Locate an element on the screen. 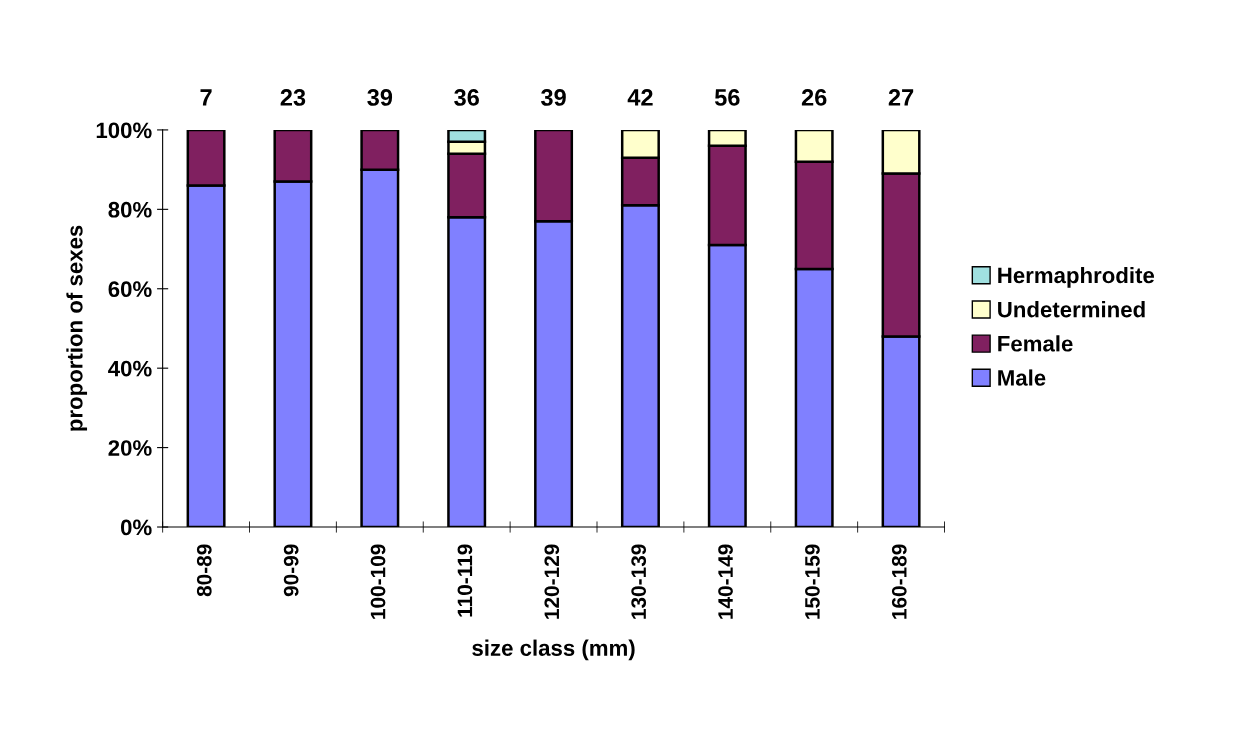 Image resolution: width=1251 pixels, height=734 pixels. x-tick-label: 140-149 is located at coordinates (725, 581).